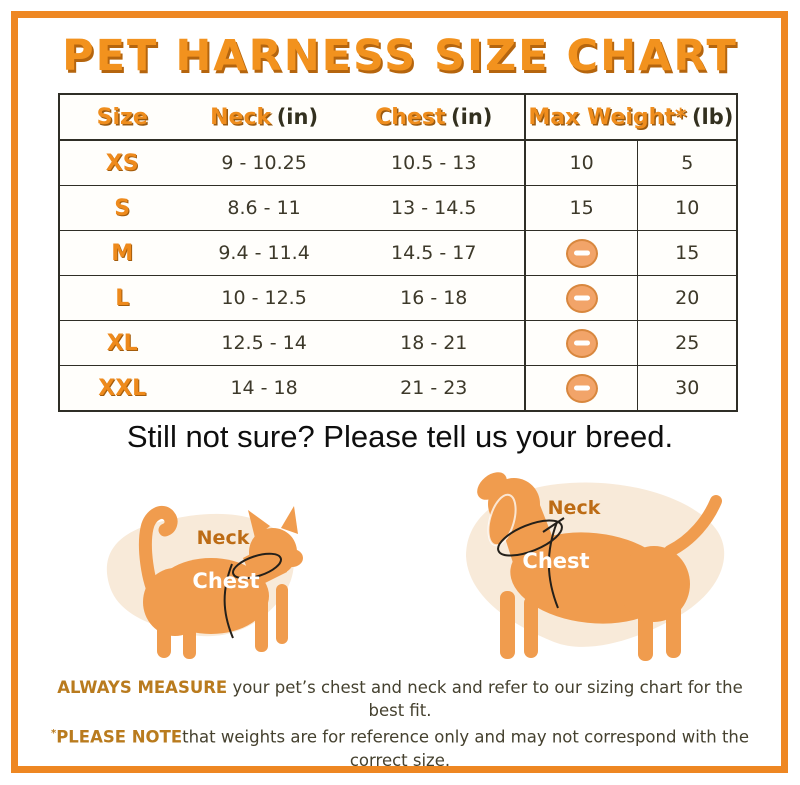  Describe the element at coordinates (687, 163) in the screenshot. I see `max-weight-cell-2: 5` at that location.